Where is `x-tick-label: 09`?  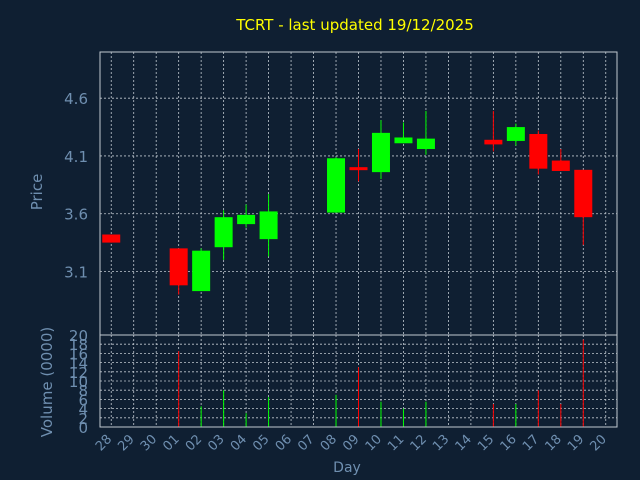
x-tick-label: 09 is located at coordinates (351, 443).